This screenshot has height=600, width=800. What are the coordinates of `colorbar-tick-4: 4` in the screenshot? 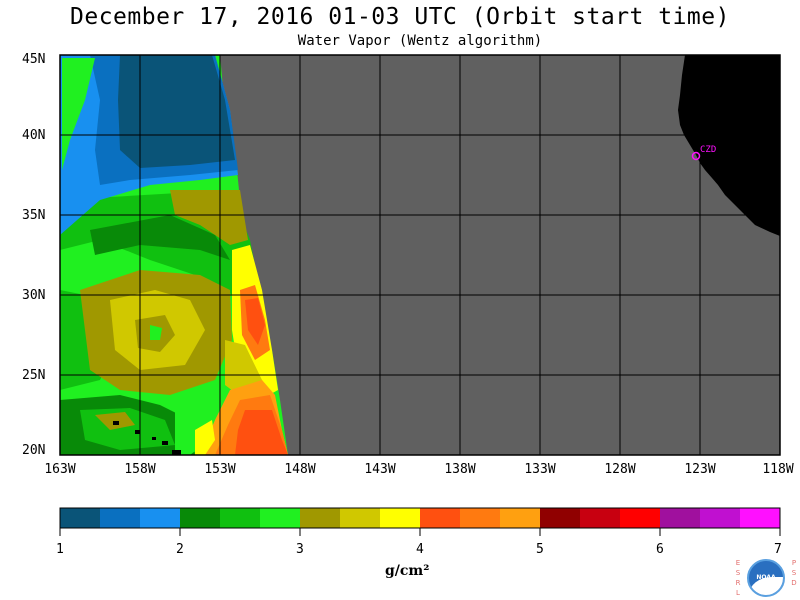 It's located at (420, 549).